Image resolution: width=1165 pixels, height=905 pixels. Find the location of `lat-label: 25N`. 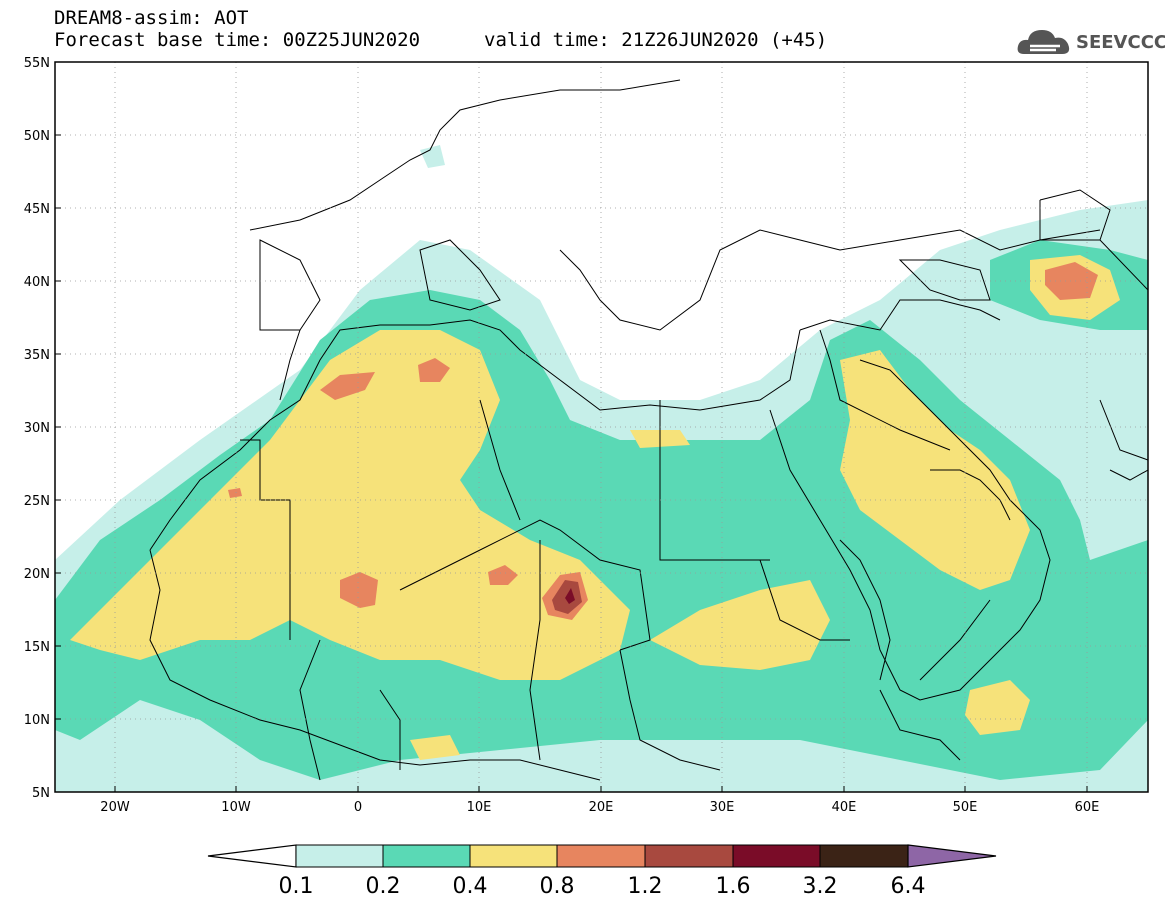

lat-label: 25N is located at coordinates (37, 501).